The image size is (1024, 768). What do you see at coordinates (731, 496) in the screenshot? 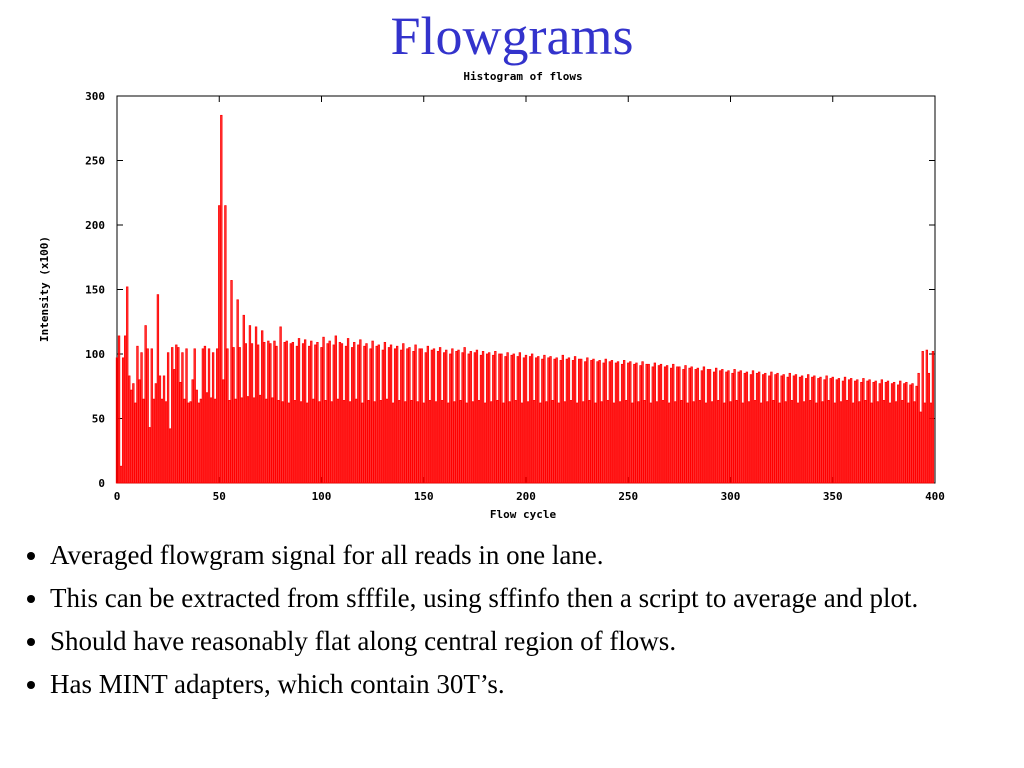
I see `x-tick-label: 300` at bounding box center [731, 496].